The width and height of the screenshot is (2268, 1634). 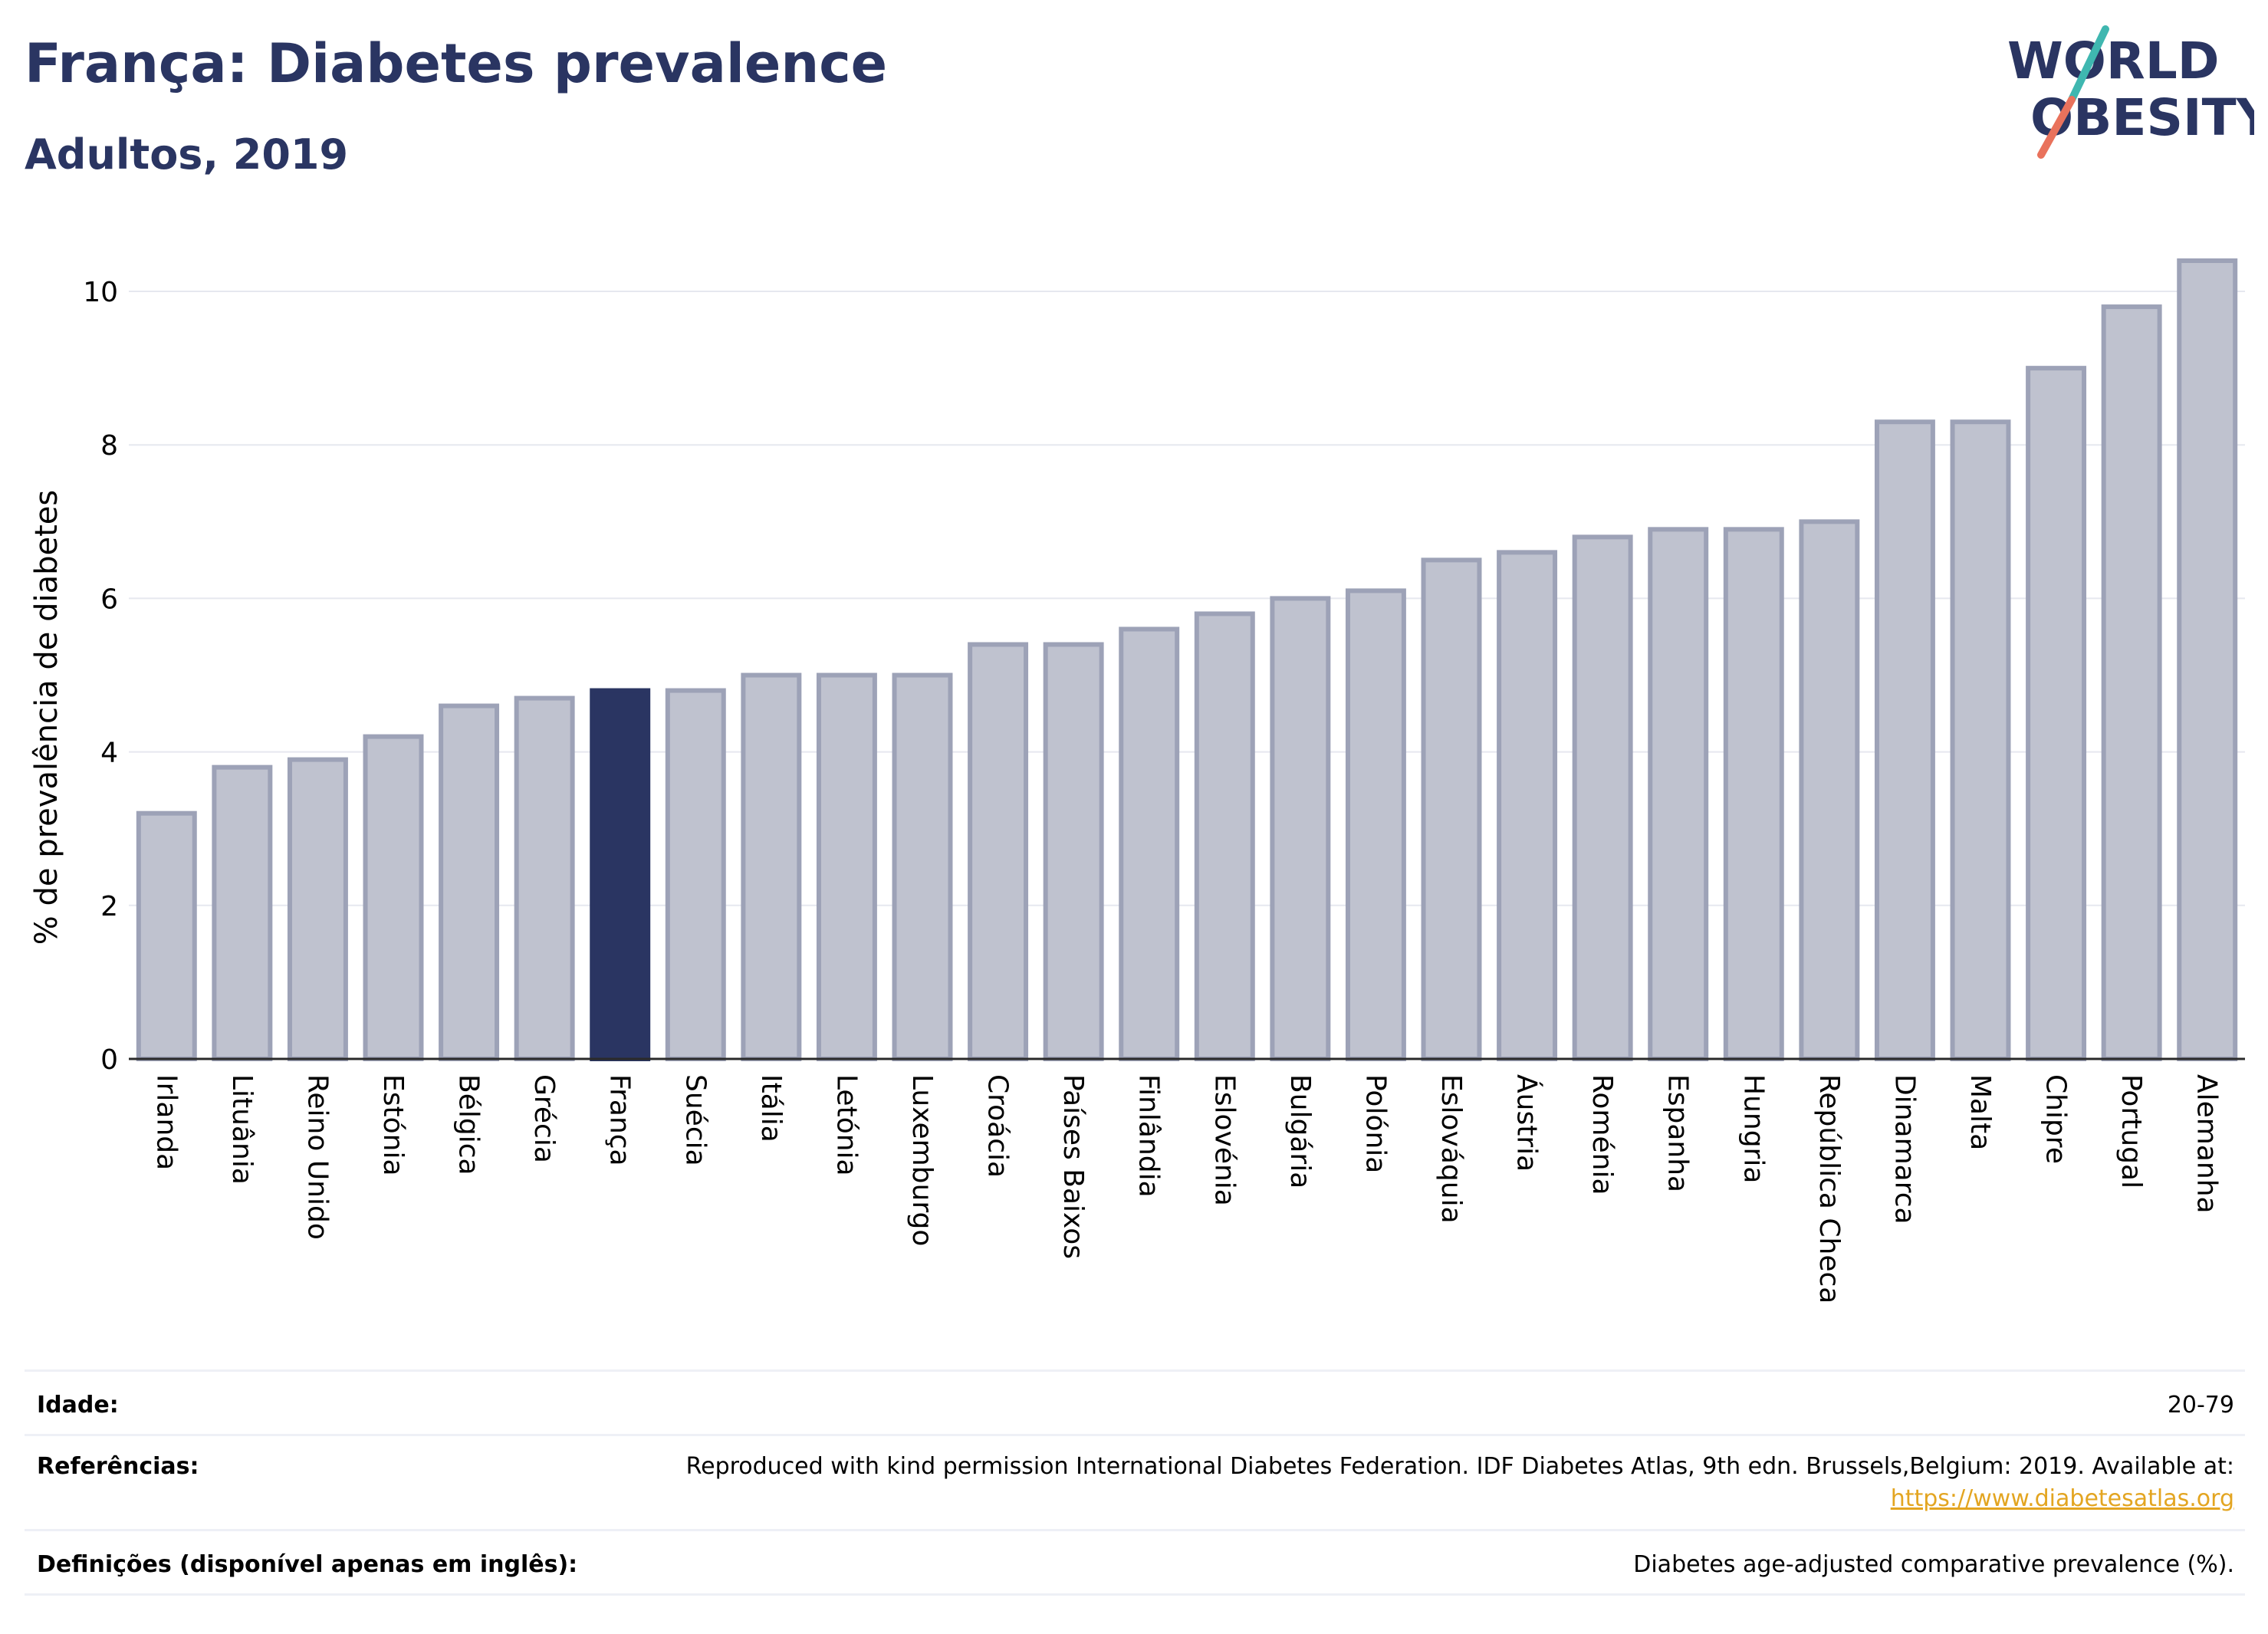 I want to click on references-link: https://www.diabetesatlas.org, so click(x=2062, y=1499).